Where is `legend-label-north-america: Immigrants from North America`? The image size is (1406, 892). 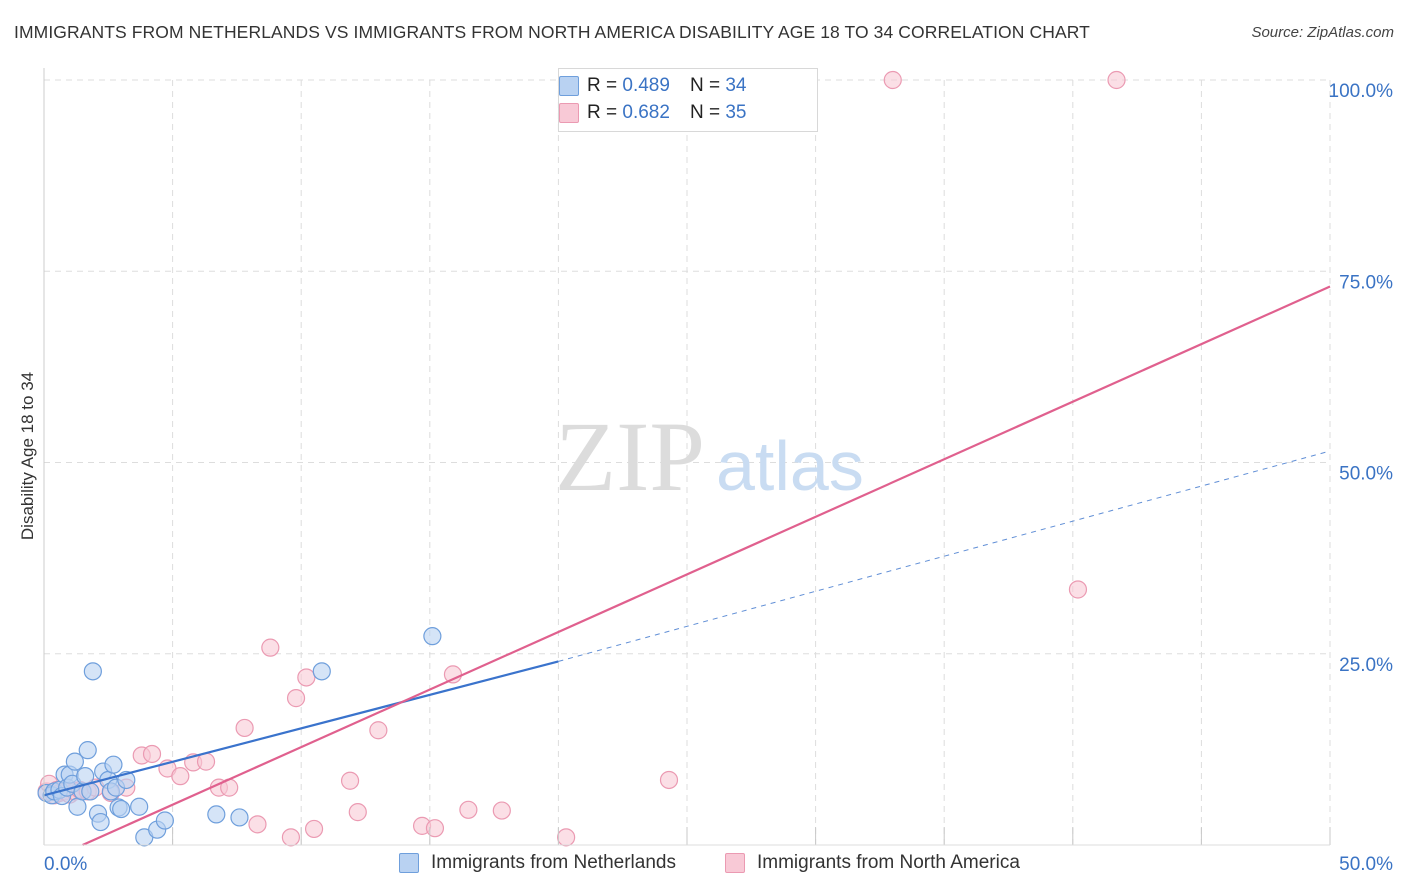 legend-label-north-america: Immigrants from North America is located at coordinates (888, 862).